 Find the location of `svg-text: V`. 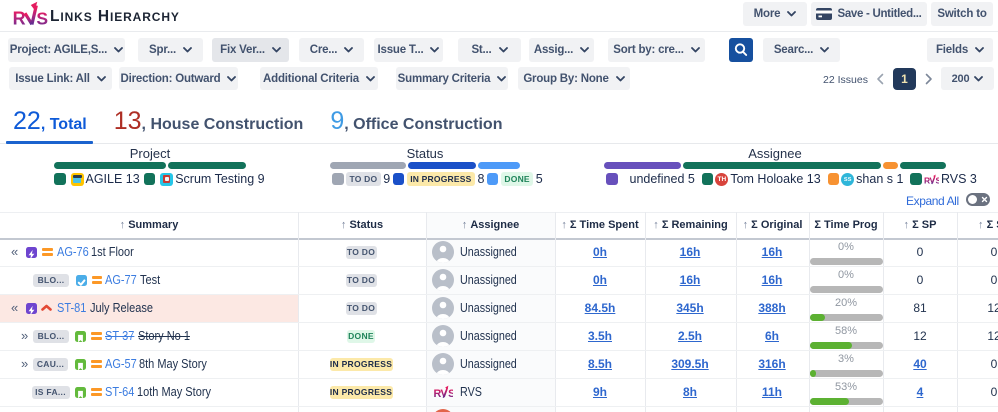

svg-text: V is located at coordinates (932, 180).